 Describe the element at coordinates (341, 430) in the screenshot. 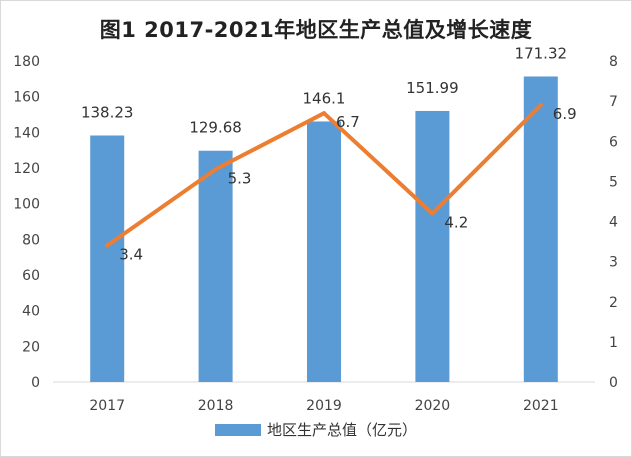

I see `legend-label-gdp: 地区生产总值（亿元）` at that location.